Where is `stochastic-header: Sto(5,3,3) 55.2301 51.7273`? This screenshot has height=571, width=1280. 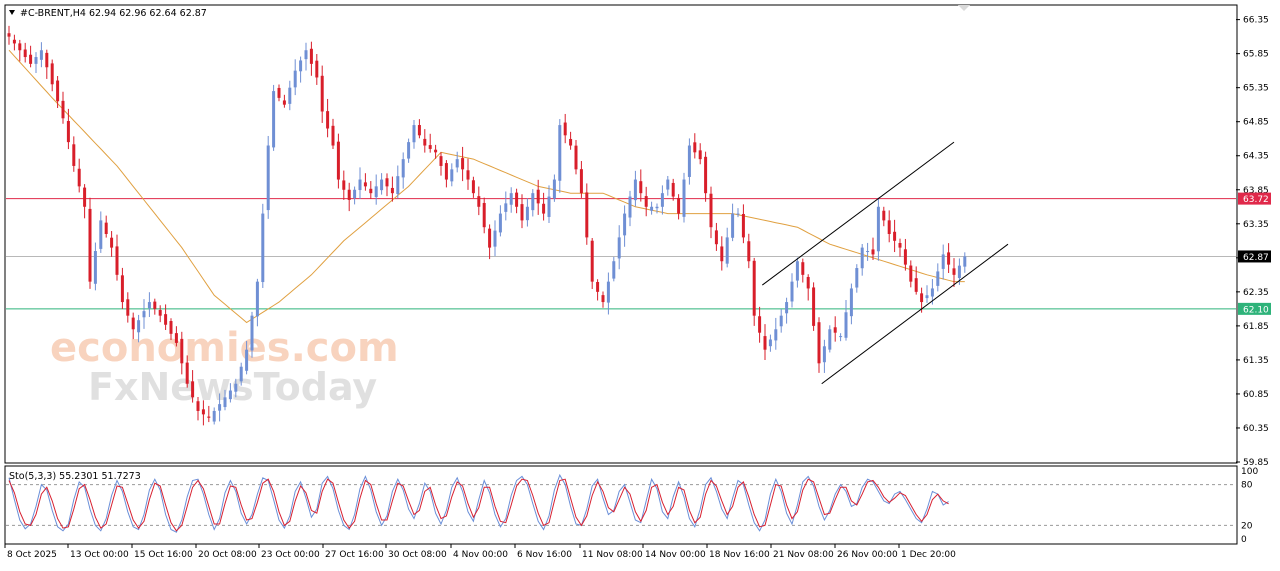 stochastic-header: Sto(5,3,3) 55.2301 51.7273 is located at coordinates (75, 476).